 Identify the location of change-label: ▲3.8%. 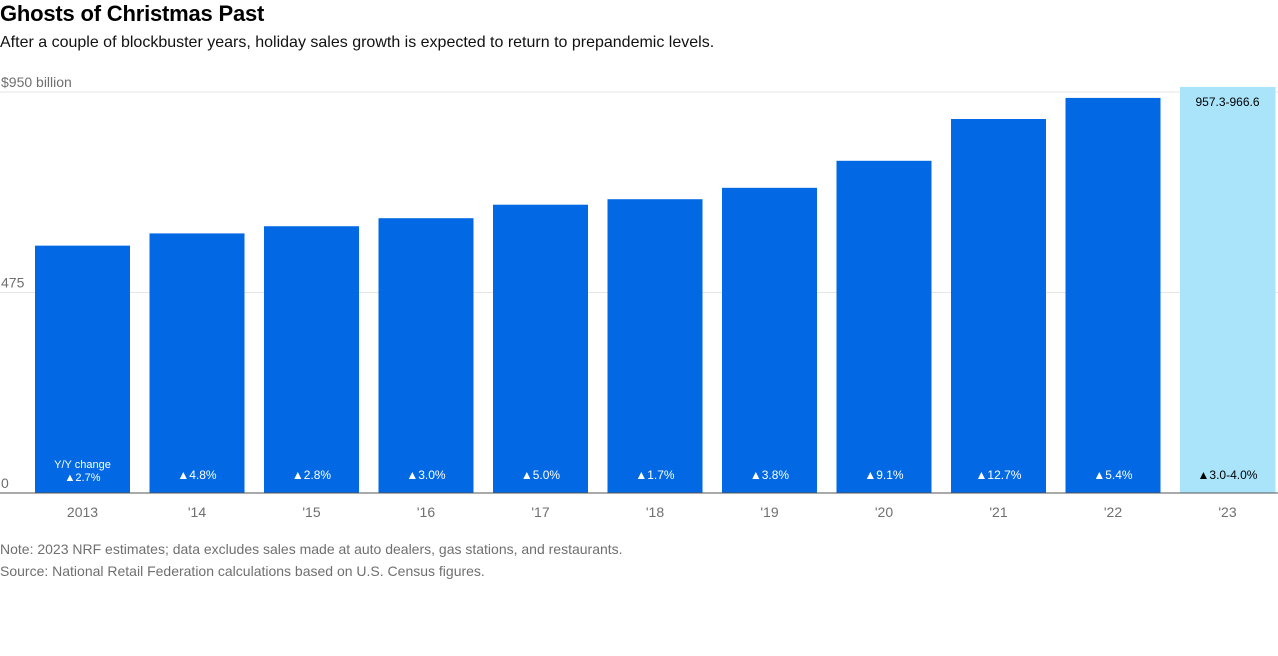
(770, 475).